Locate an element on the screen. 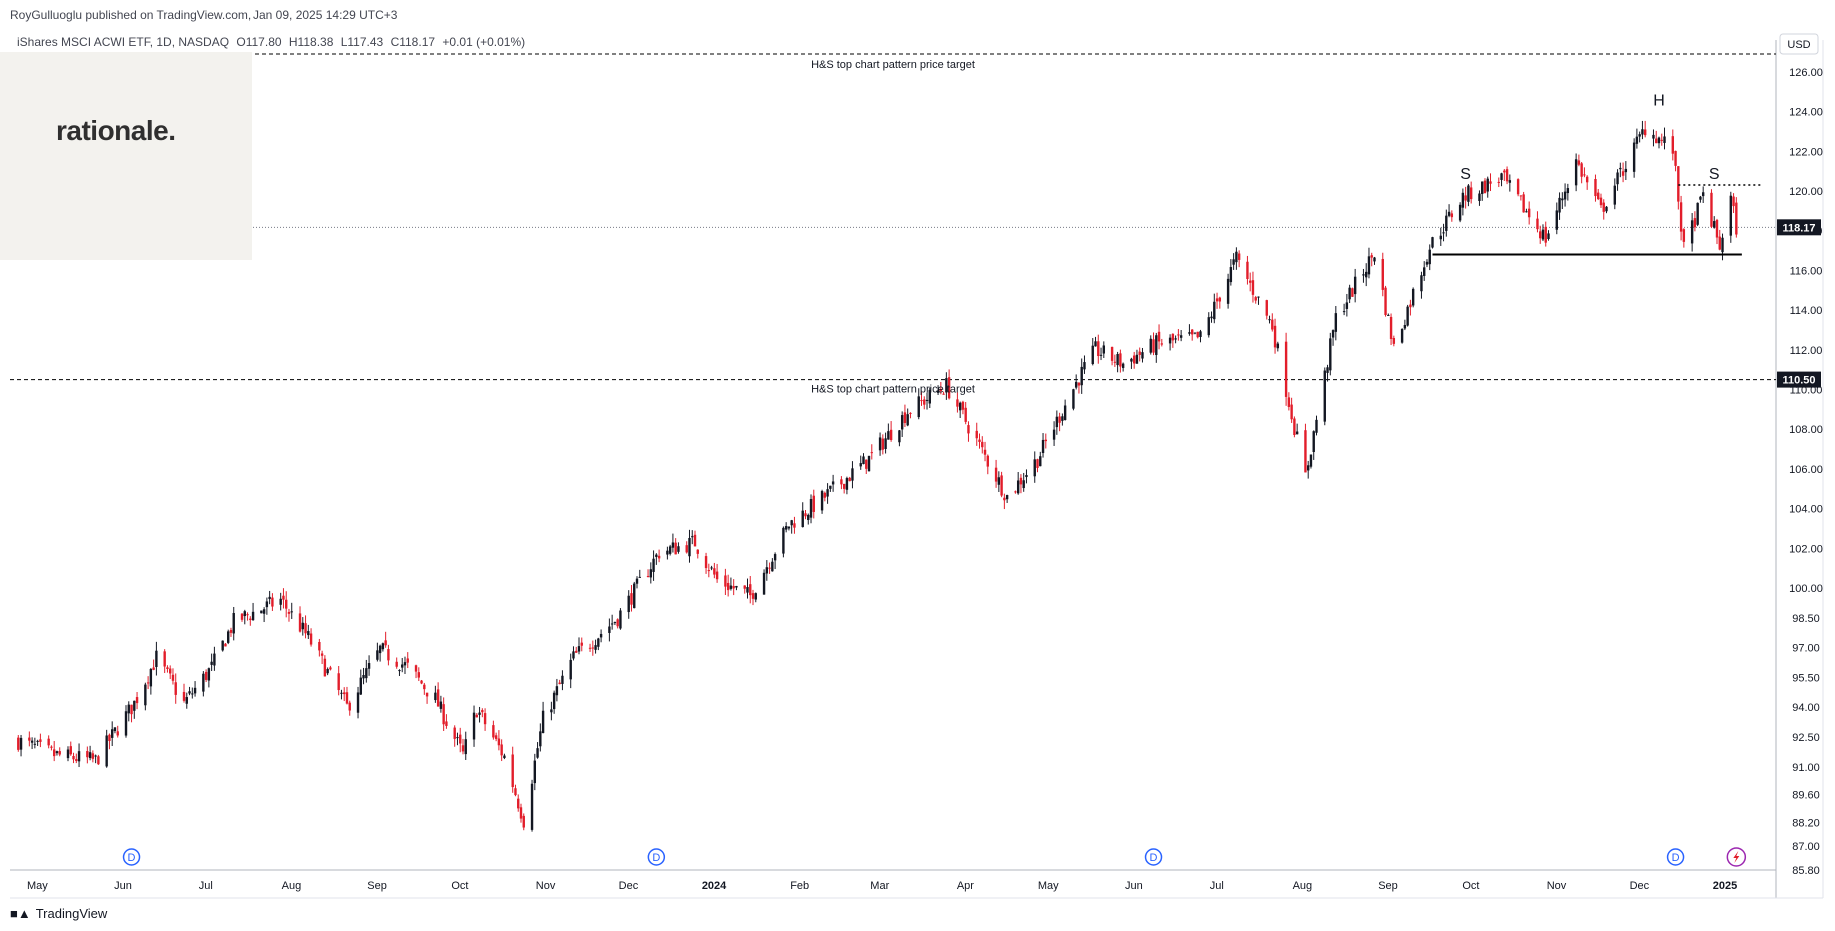  time-tick-label: Jun is located at coordinates (123, 886).